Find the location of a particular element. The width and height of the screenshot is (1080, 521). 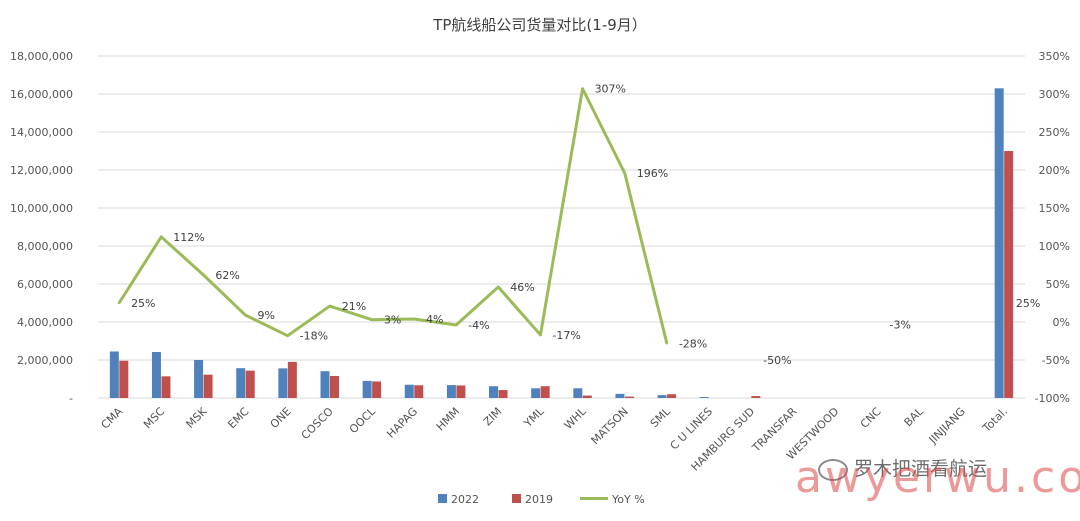

bar-2022-MSC is located at coordinates (156, 375).